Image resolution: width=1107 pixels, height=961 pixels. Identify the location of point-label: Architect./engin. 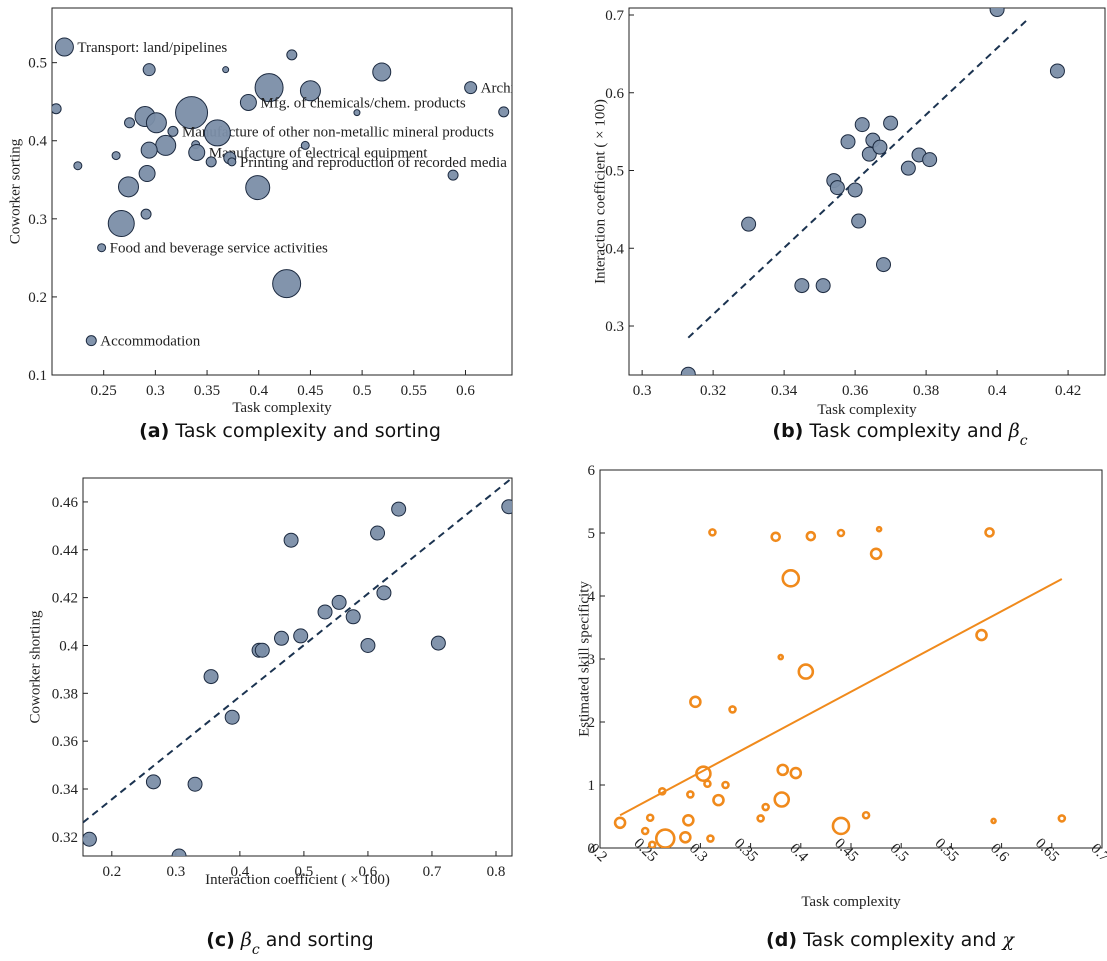
(530, 89).